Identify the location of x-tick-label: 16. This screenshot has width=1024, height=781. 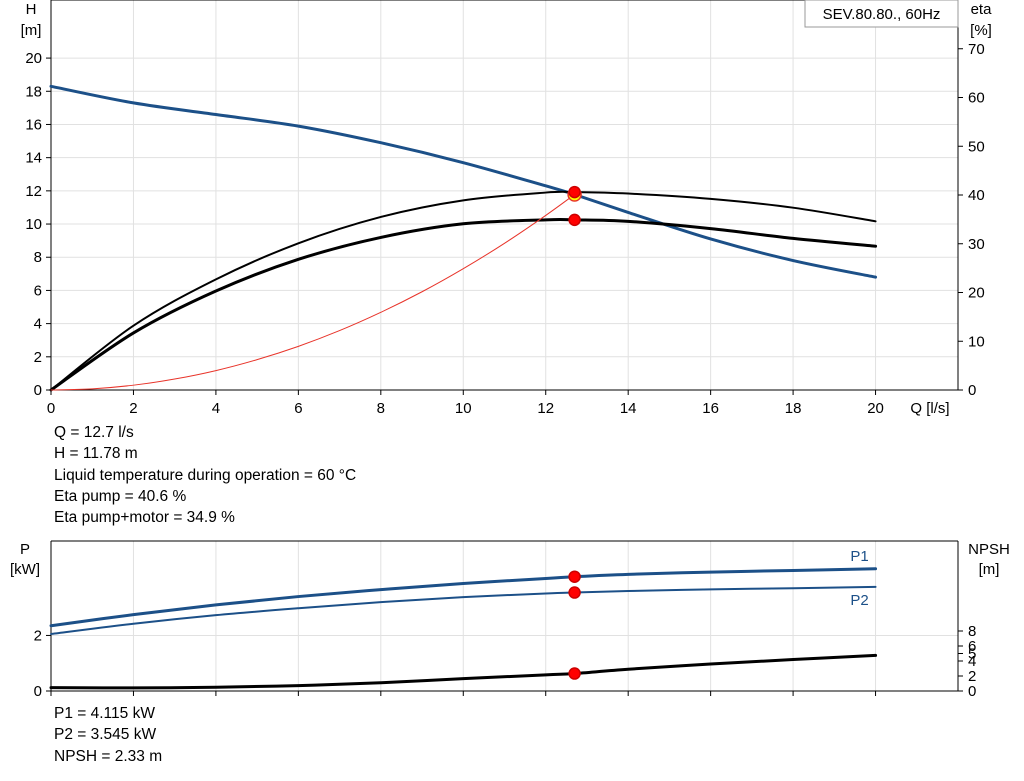
(710, 408).